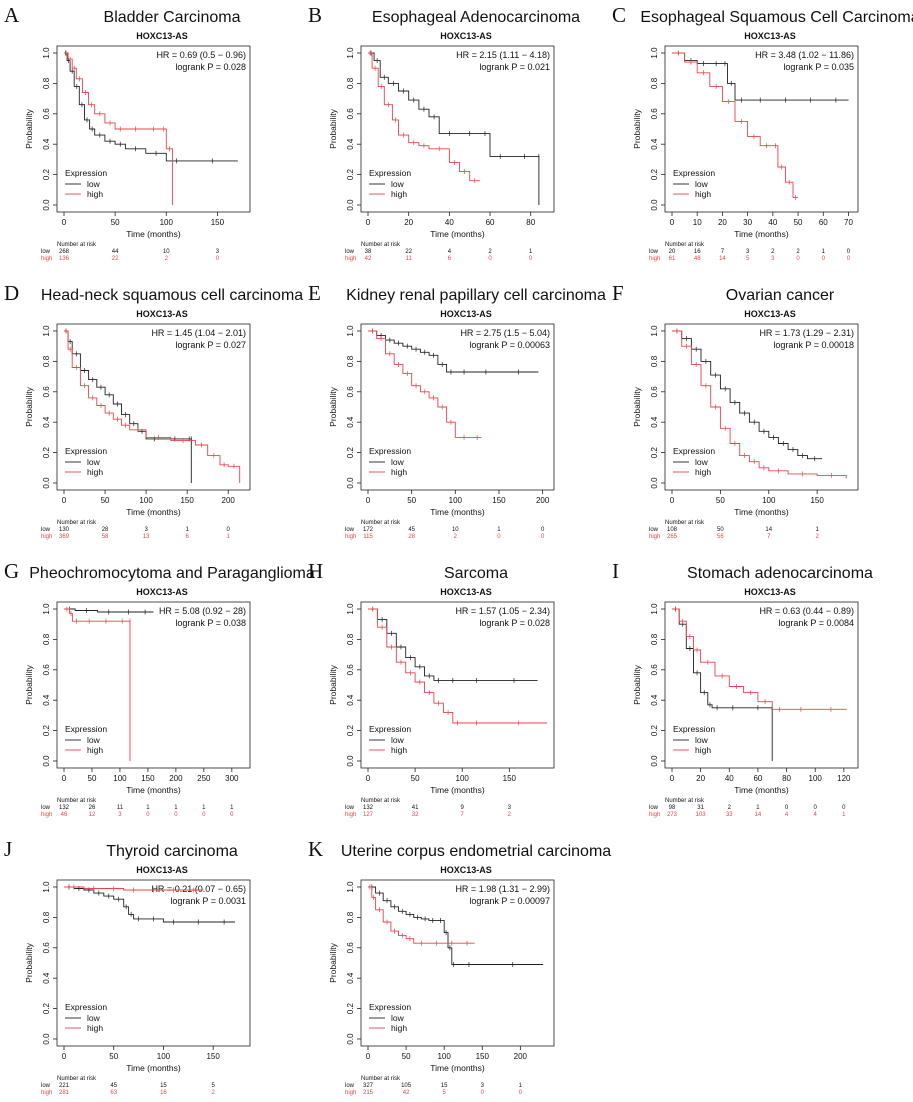 This screenshot has height=1102, width=913. Describe the element at coordinates (757, 778) in the screenshot. I see `x-tick-label: 60` at that location.